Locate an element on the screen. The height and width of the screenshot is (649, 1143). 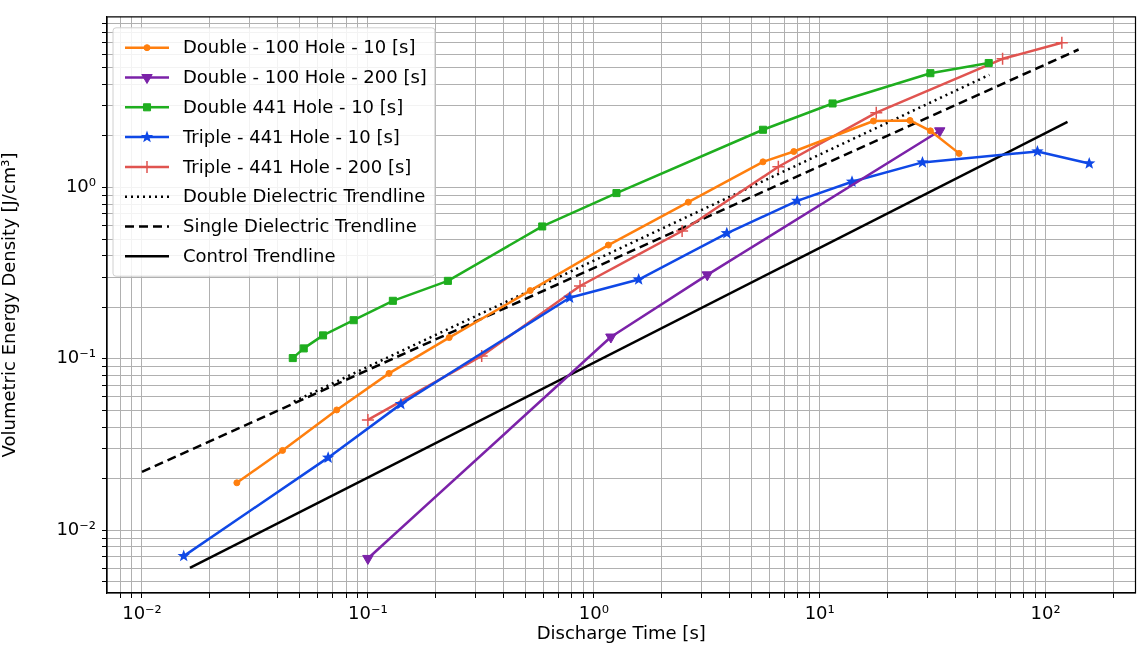
legend-label: Triple - 441 Hole - 10 [s] is located at coordinates (291, 136).